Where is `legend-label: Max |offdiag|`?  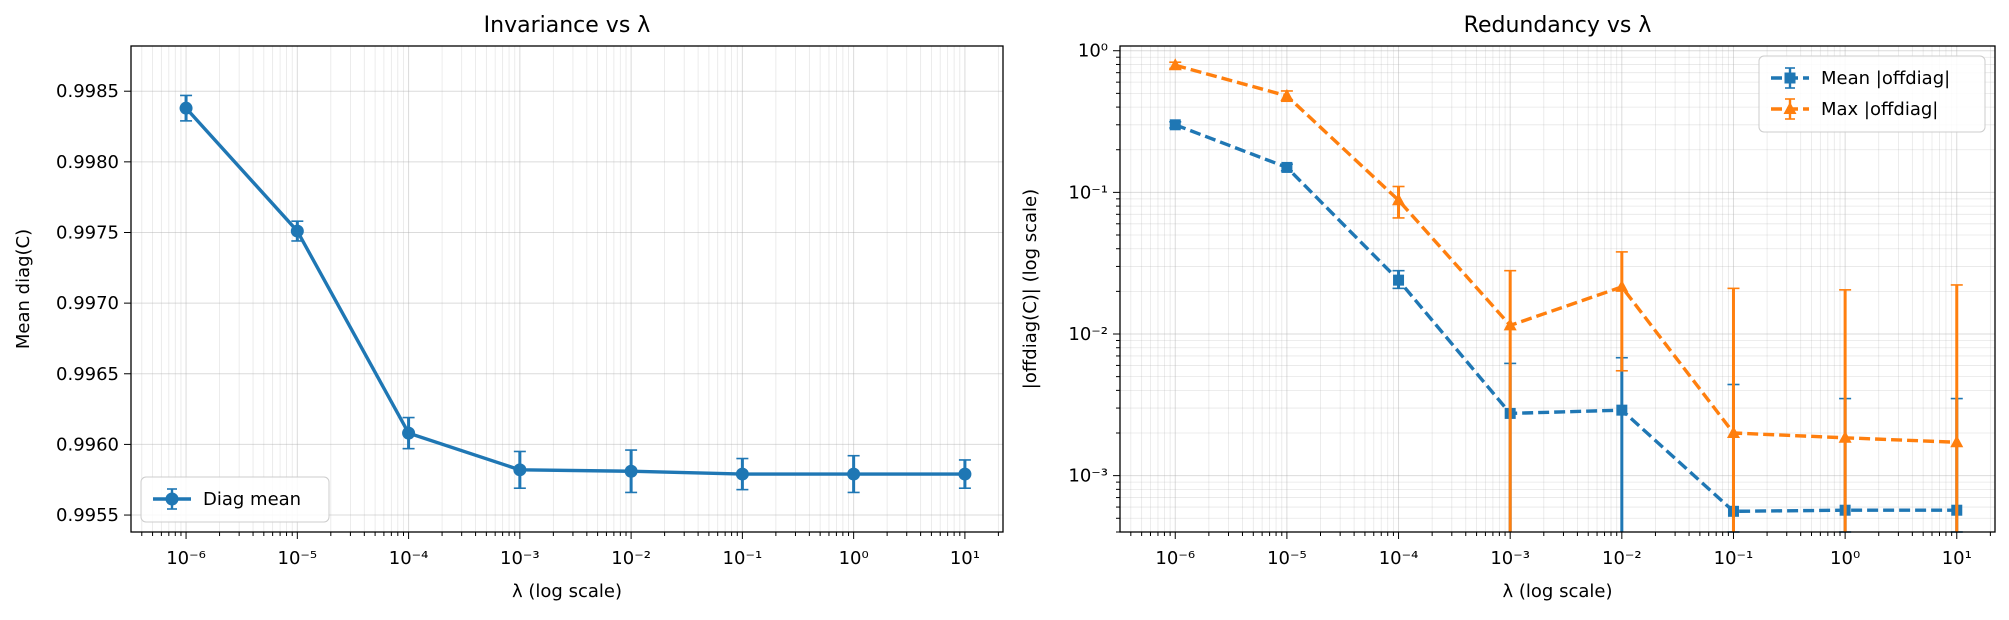 legend-label: Max |offdiag| is located at coordinates (1879, 109).